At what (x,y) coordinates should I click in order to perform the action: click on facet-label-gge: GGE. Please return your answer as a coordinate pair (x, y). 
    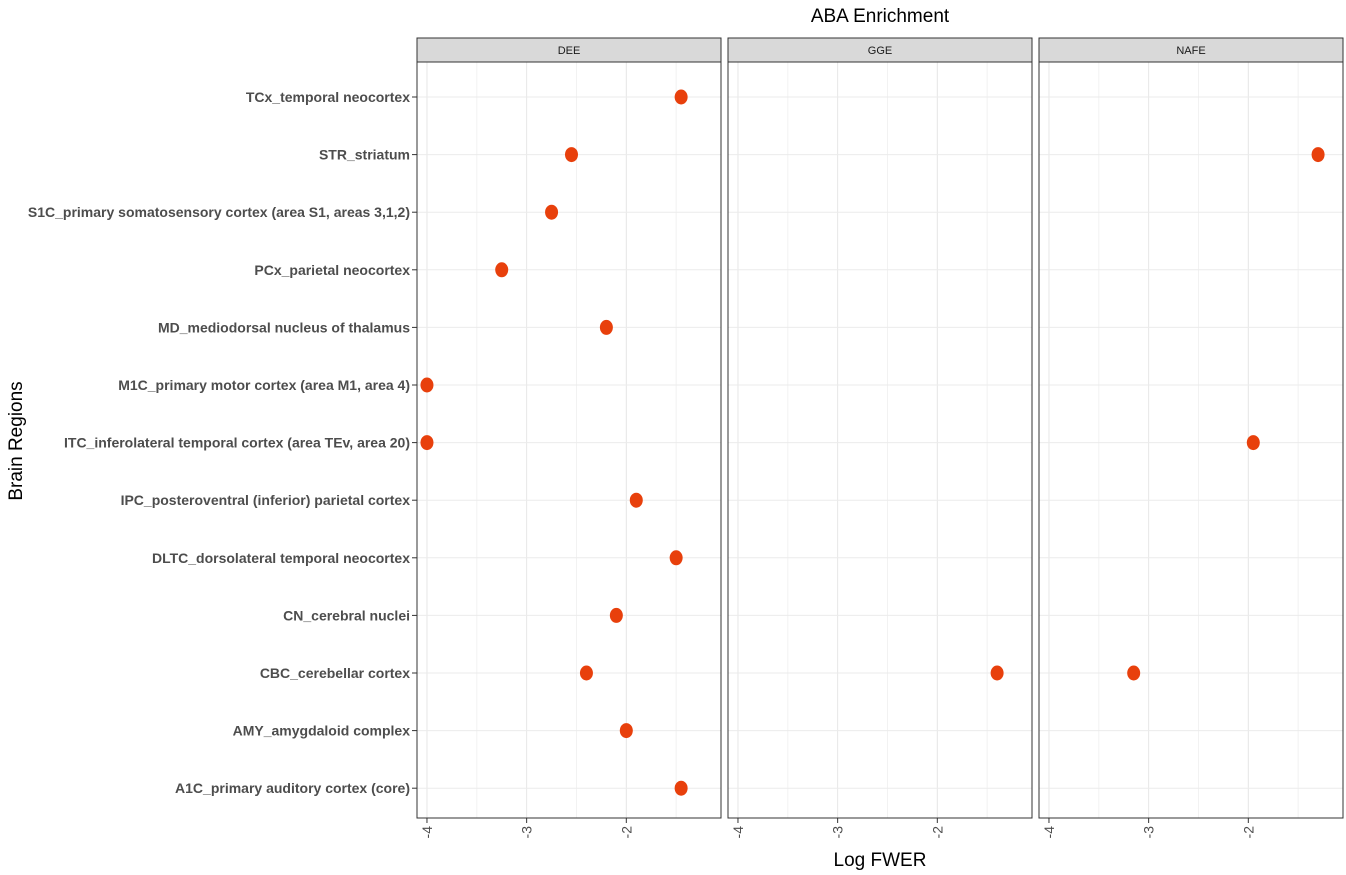
    Looking at the image, I should click on (880, 51).